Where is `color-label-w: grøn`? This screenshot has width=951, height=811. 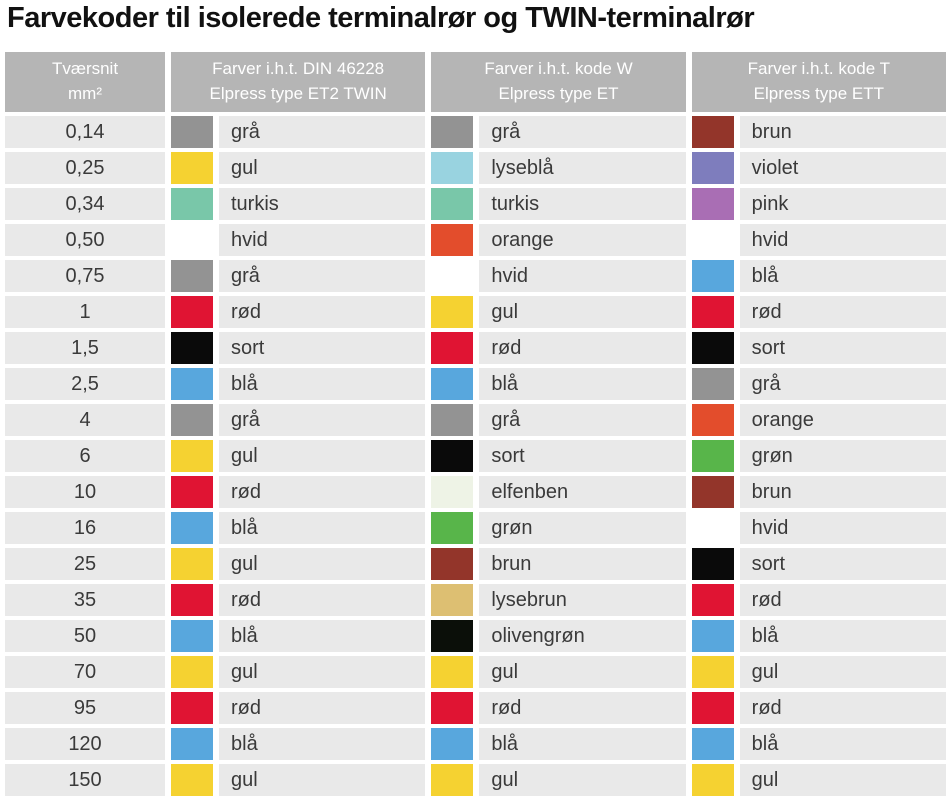 color-label-w: grøn is located at coordinates (582, 528).